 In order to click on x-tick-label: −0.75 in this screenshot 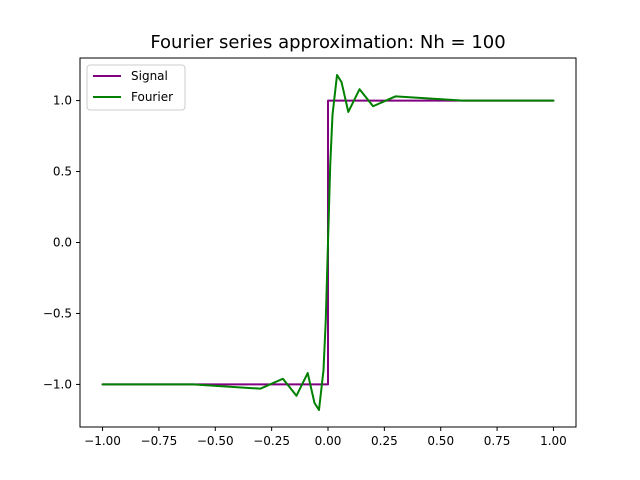, I will do `click(159, 441)`.